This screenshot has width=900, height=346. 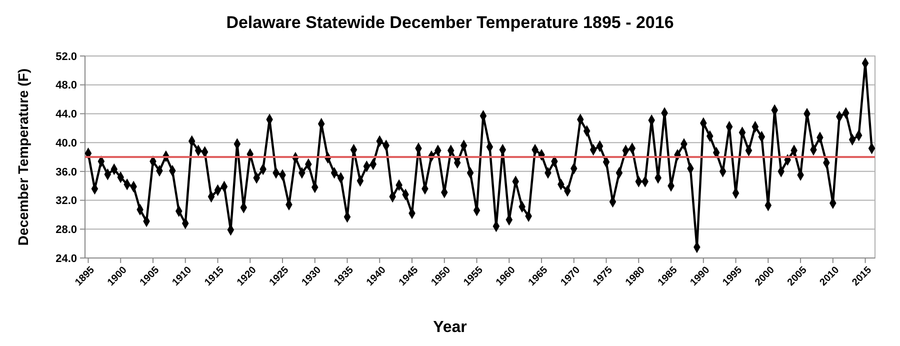 I want to click on chart-title: Delaware Statewide December Temperature 1895 - 2016, so click(x=450, y=22).